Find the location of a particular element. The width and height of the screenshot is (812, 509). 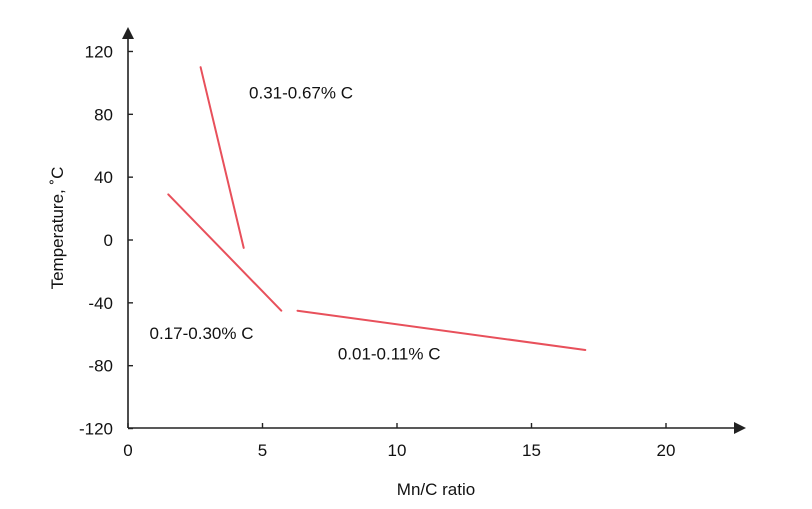

y-tick-label: 0 is located at coordinates (108, 240).